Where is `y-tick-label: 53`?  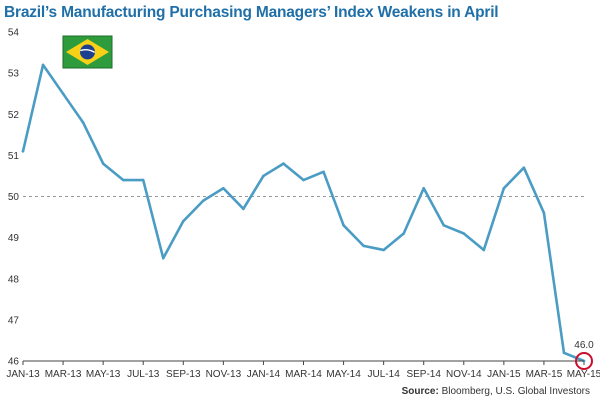
y-tick-label: 53 is located at coordinates (14, 74).